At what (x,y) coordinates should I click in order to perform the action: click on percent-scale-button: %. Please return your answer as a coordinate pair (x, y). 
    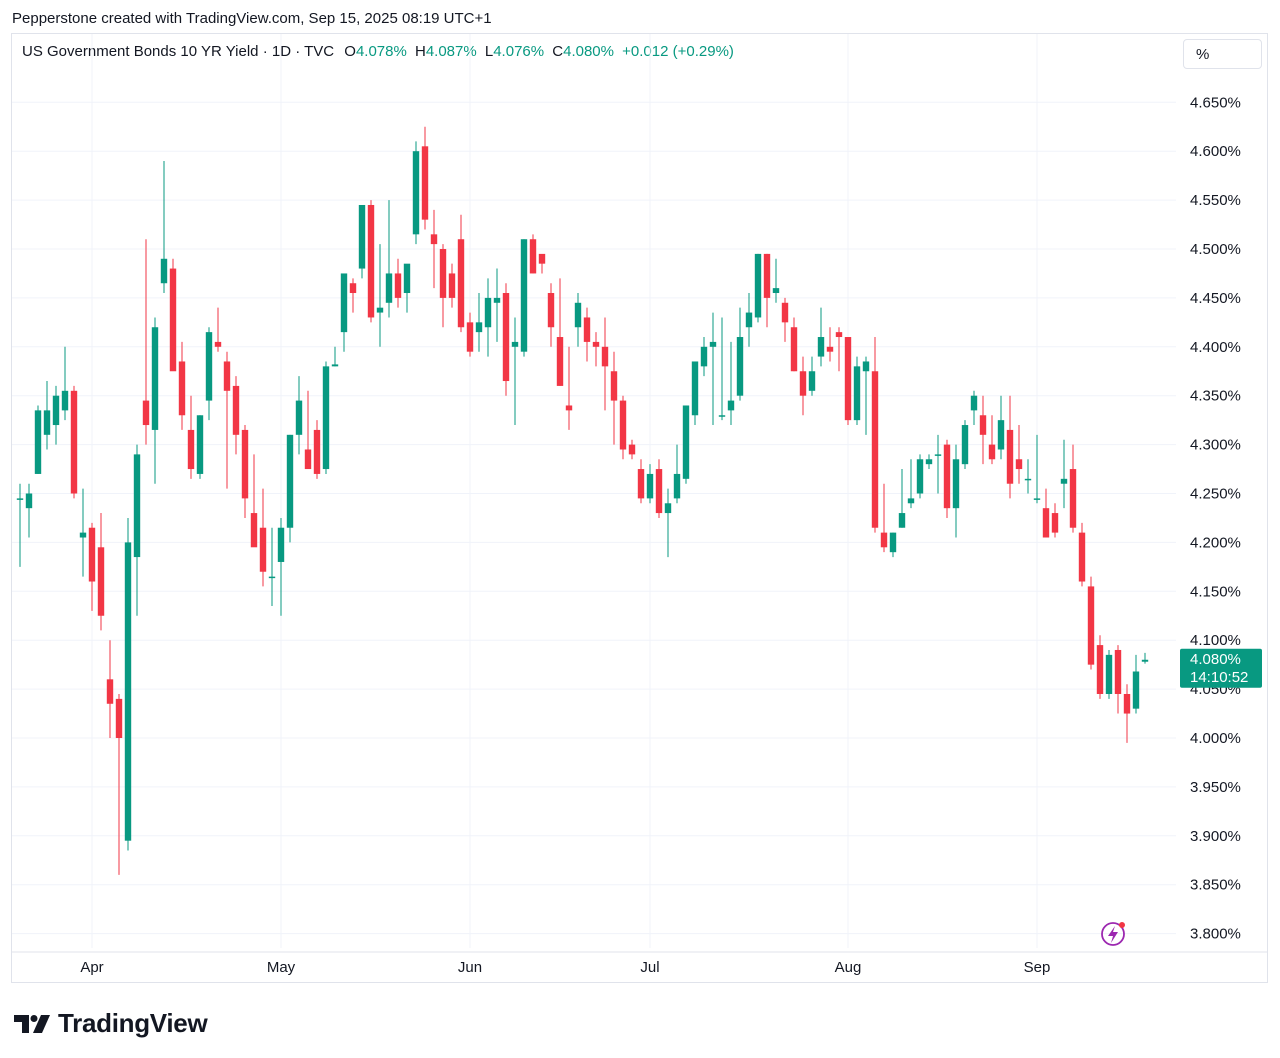
    Looking at the image, I should click on (1222, 54).